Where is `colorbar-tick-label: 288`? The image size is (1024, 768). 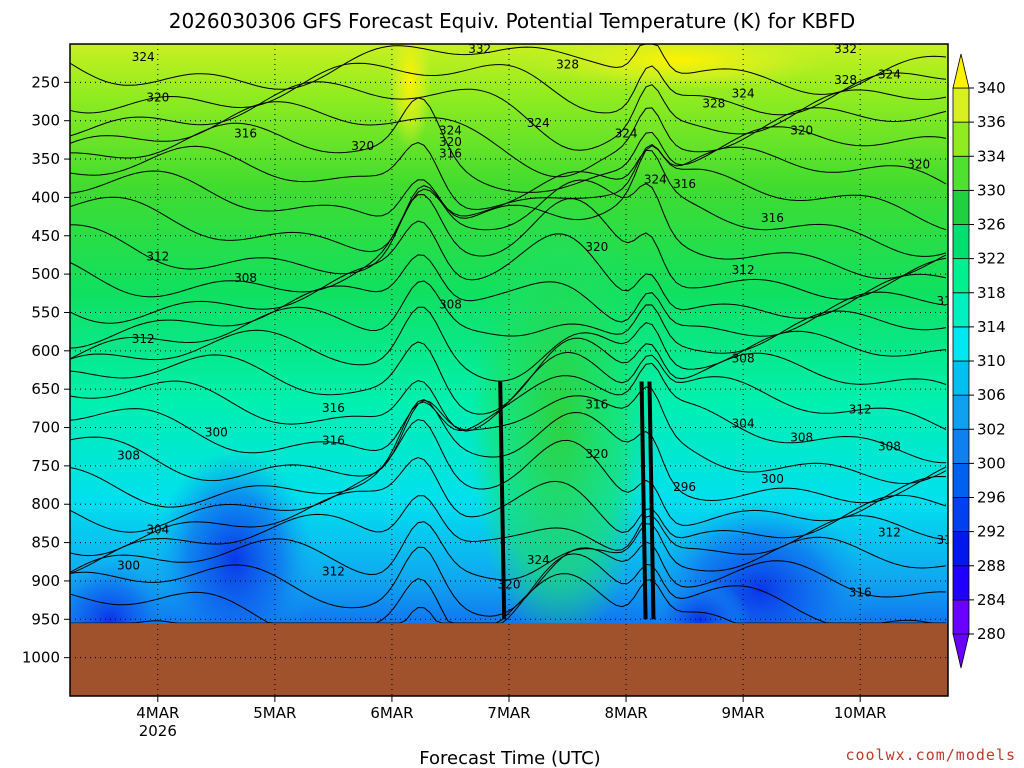
colorbar-tick-label: 288 is located at coordinates (991, 566).